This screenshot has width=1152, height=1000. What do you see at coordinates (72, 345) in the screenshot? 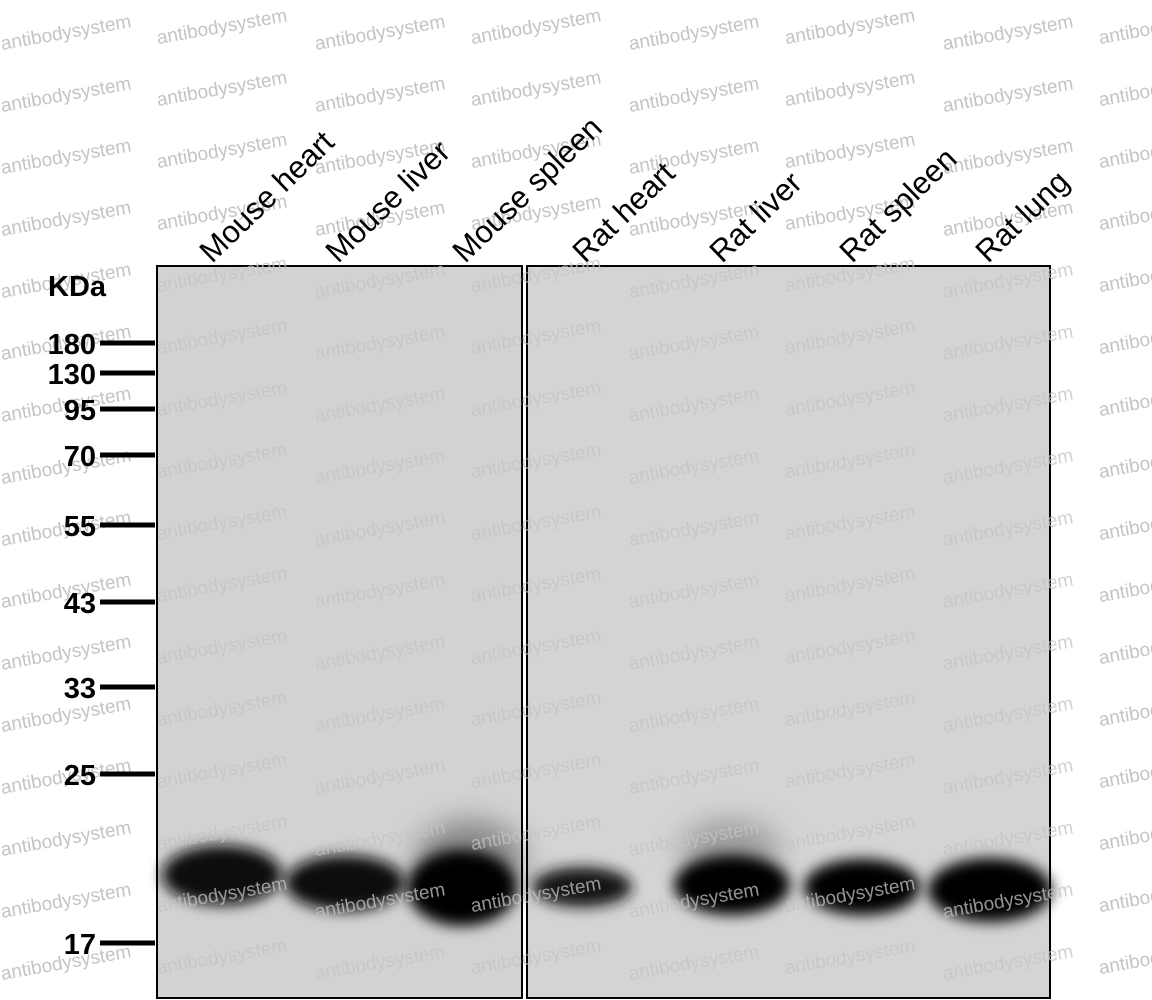
I see `marker-label: 180` at bounding box center [72, 345].